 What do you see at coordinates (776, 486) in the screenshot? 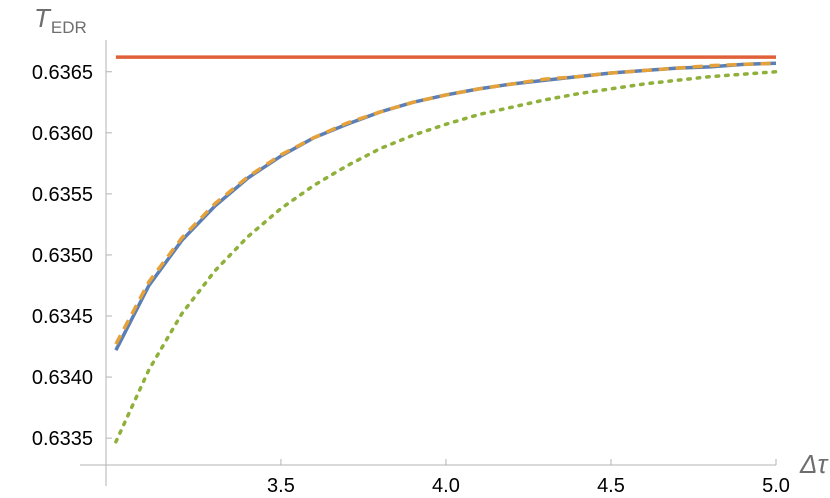
I see `x-tick-label: 5.0` at bounding box center [776, 486].